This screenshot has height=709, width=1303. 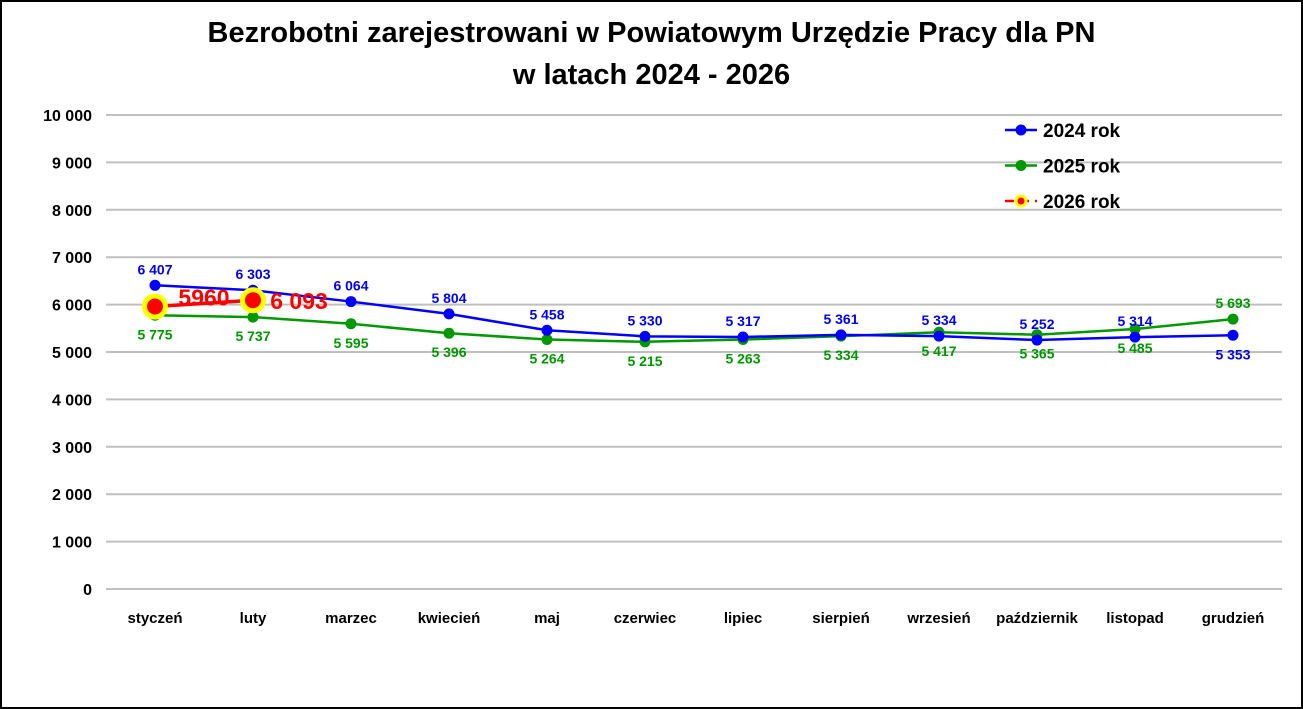 What do you see at coordinates (252, 274) in the screenshot?
I see `data-point-label-2024-rok: 6 303` at bounding box center [252, 274].